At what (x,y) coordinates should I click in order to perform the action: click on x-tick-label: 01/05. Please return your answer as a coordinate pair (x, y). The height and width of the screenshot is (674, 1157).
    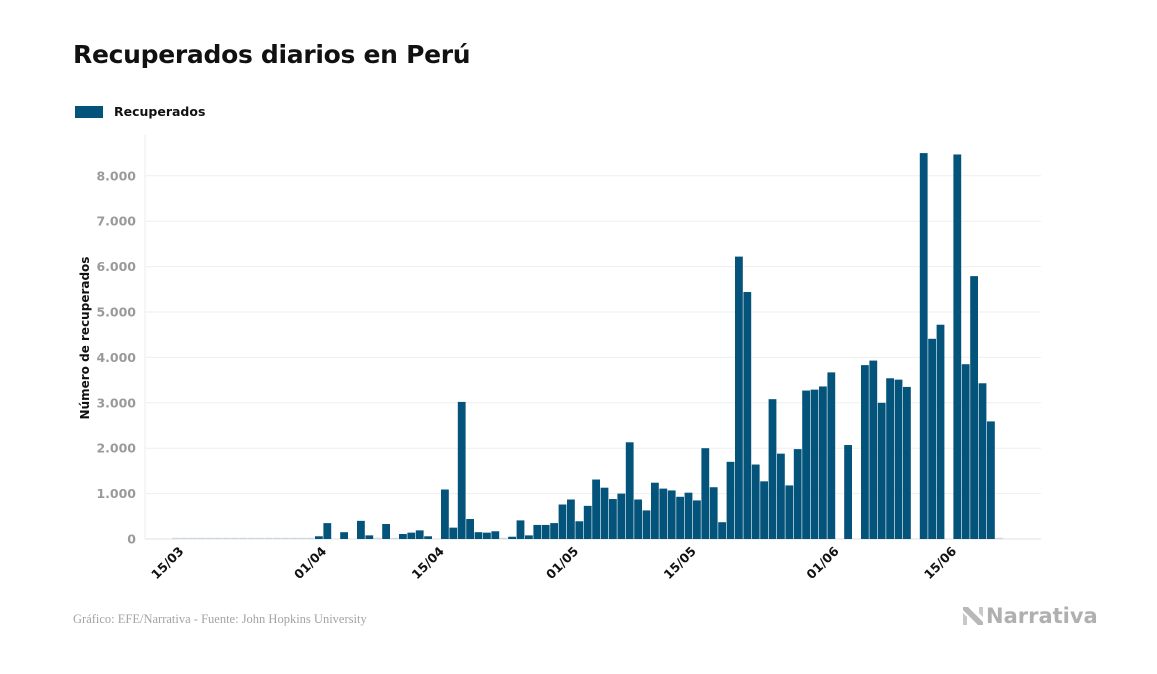
    Looking at the image, I should click on (562, 563).